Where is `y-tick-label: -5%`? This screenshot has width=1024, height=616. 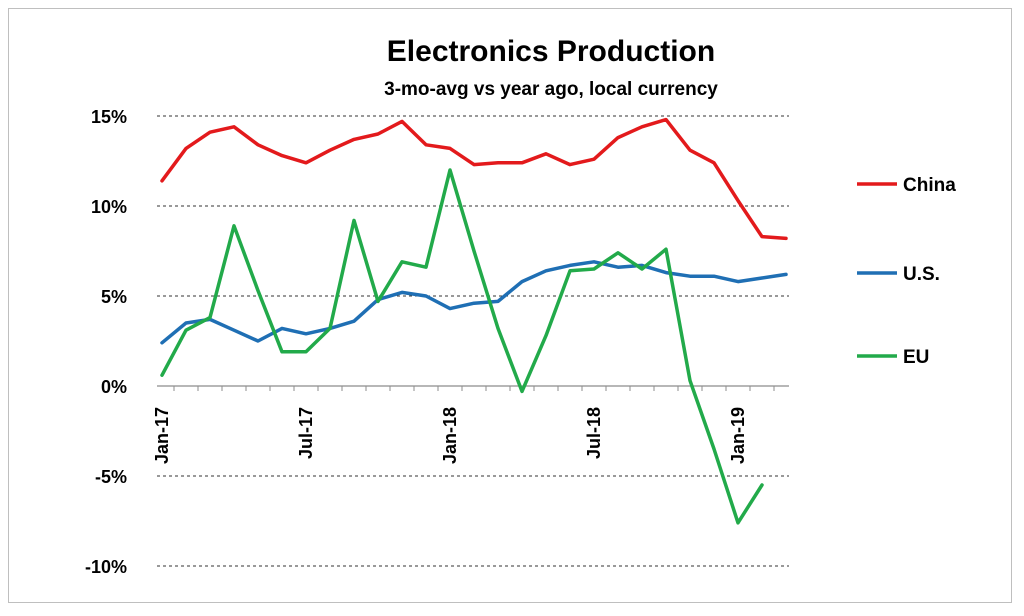 y-tick-label: -5% is located at coordinates (111, 477).